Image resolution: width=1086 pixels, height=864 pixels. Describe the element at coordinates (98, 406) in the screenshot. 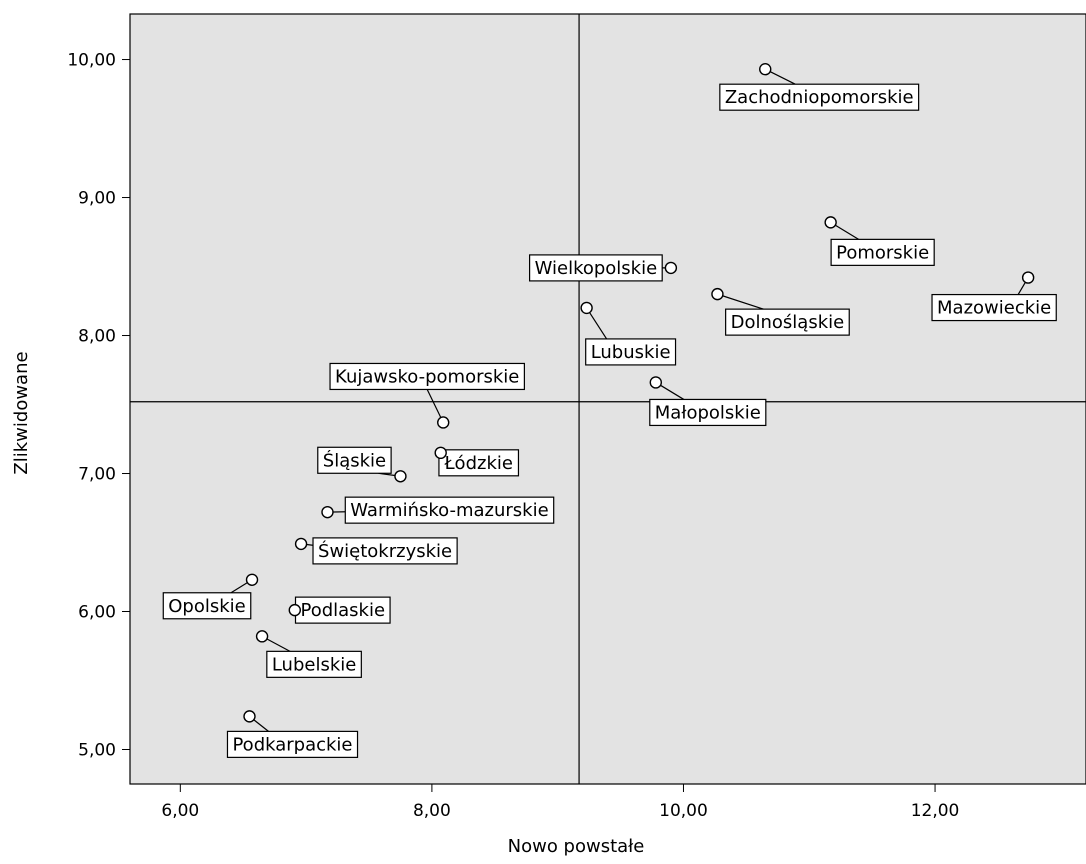

I see `y-axis: 5,00 6,00 7,00 8,00 9,00 10,00` at that location.